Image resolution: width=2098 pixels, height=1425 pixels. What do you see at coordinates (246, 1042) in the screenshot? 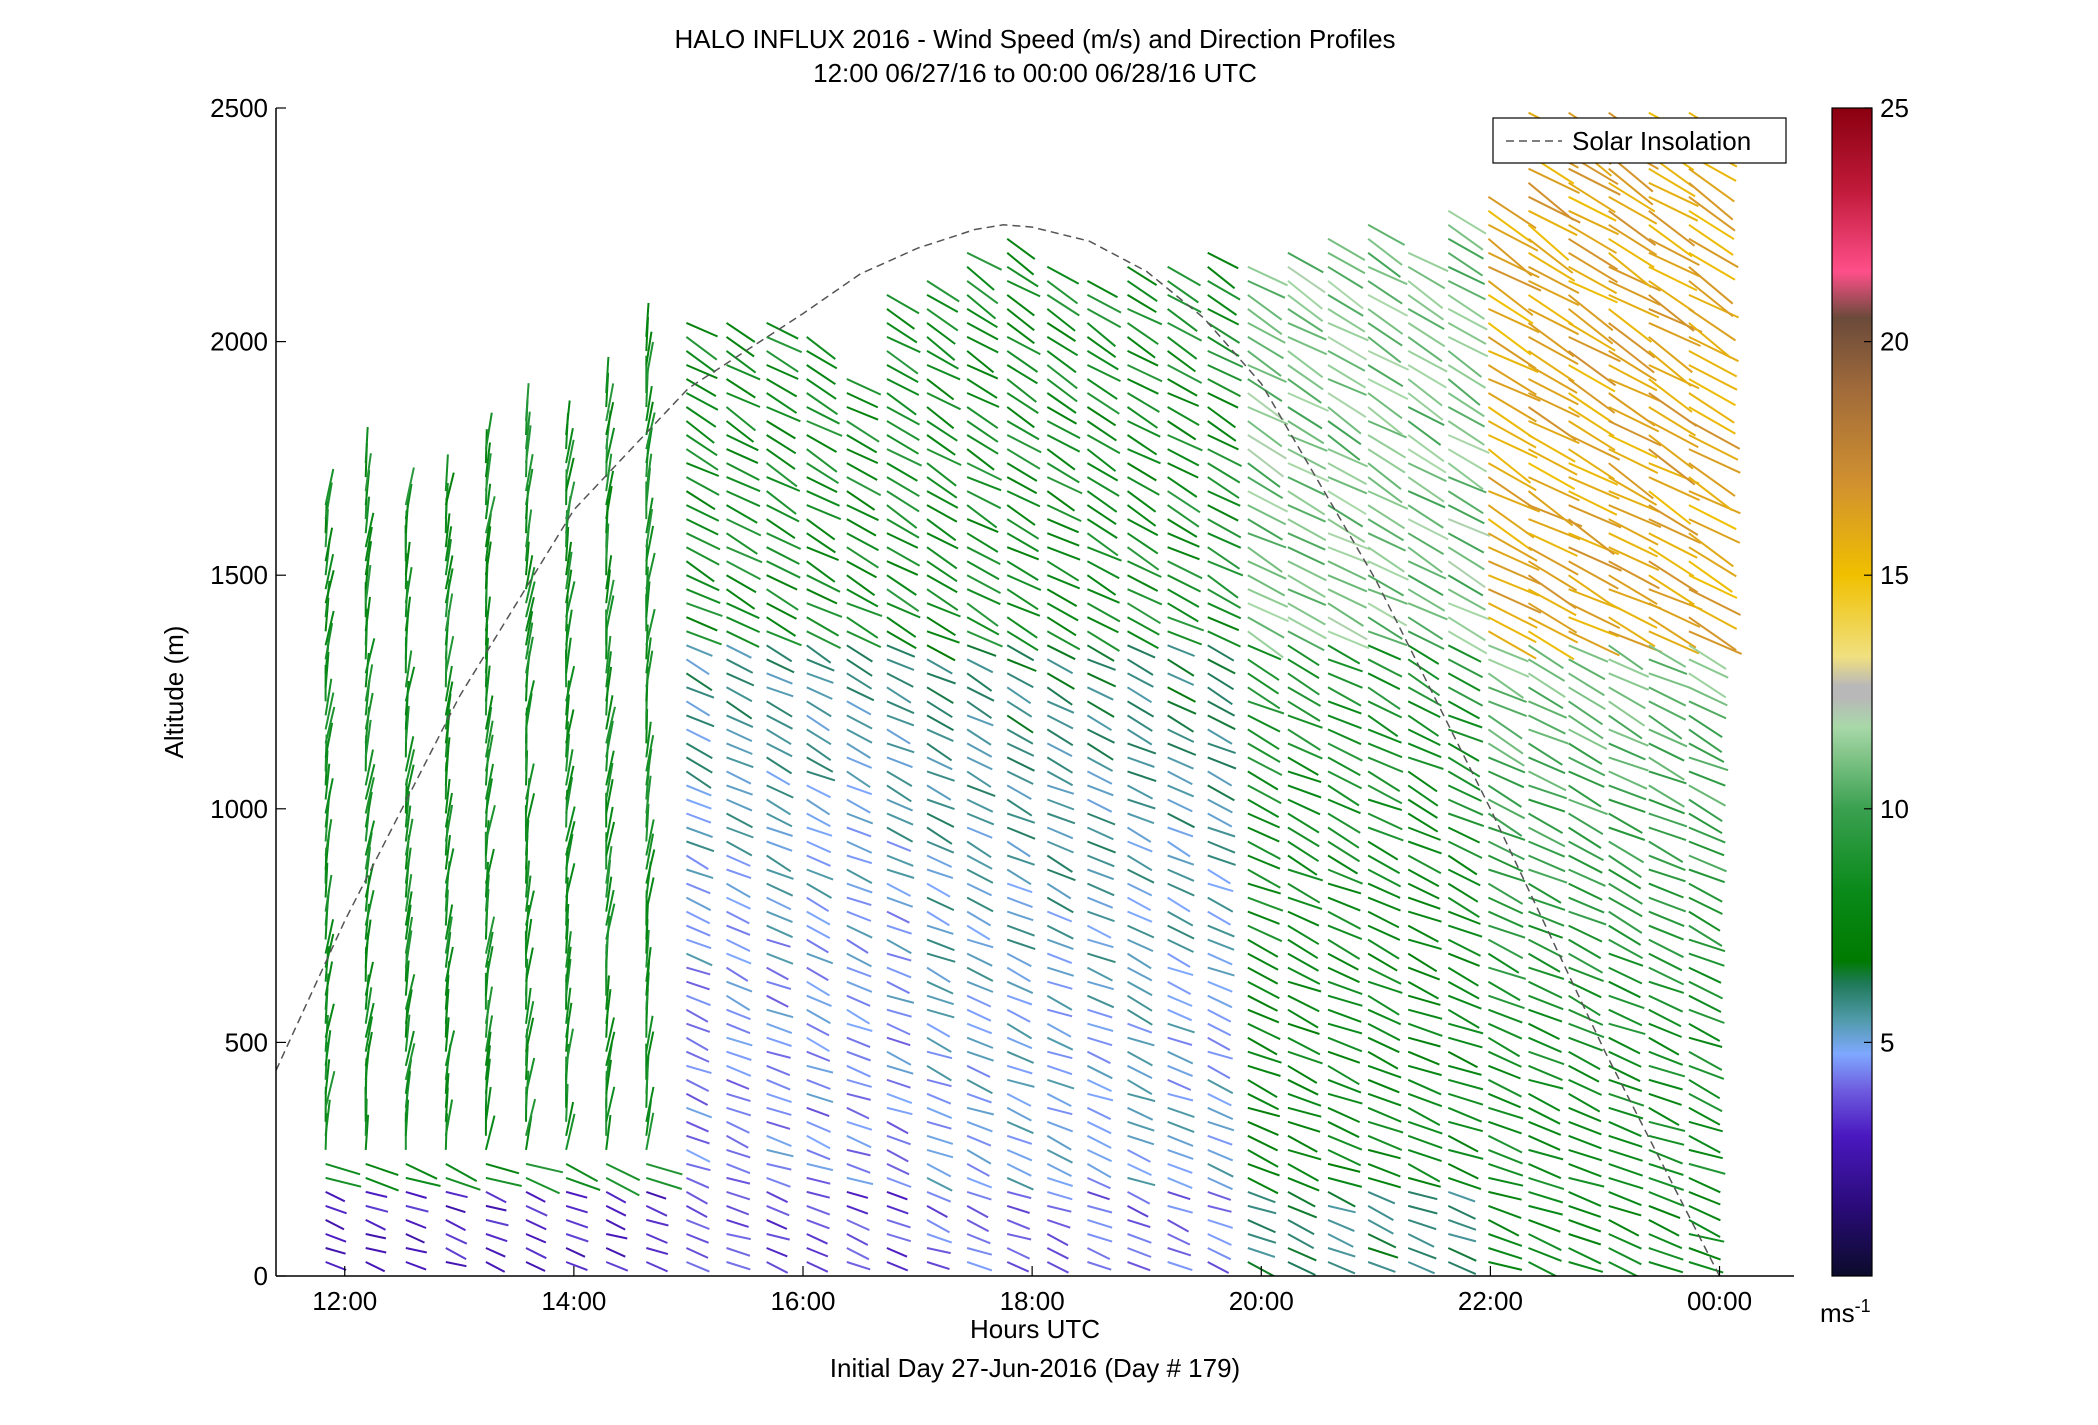
I see `y-tick-label: 500` at bounding box center [246, 1042].